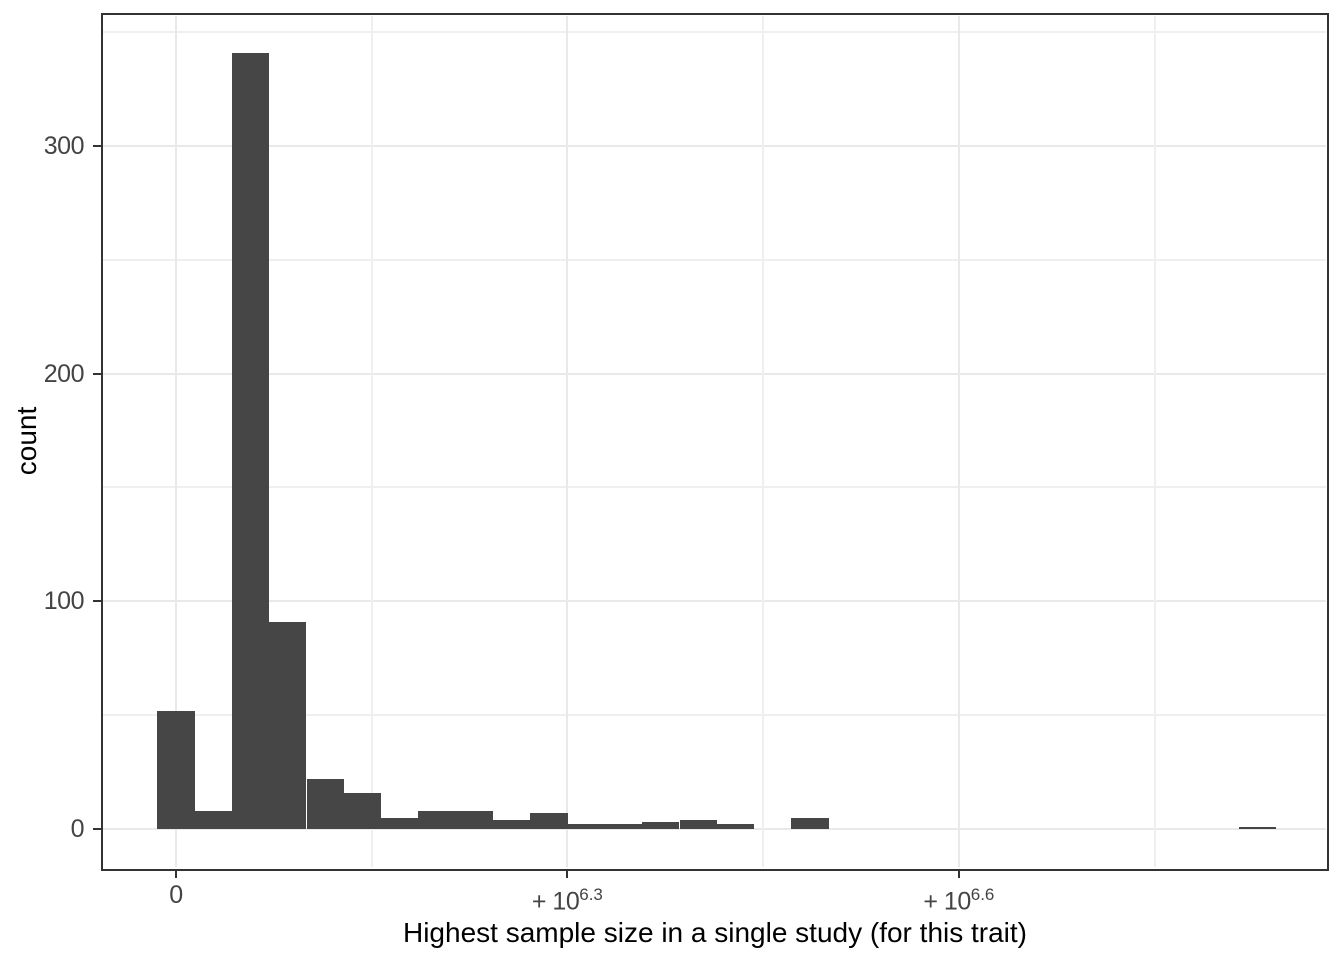 The width and height of the screenshot is (1344, 960). I want to click on y-tick-label: 0, so click(77, 829).